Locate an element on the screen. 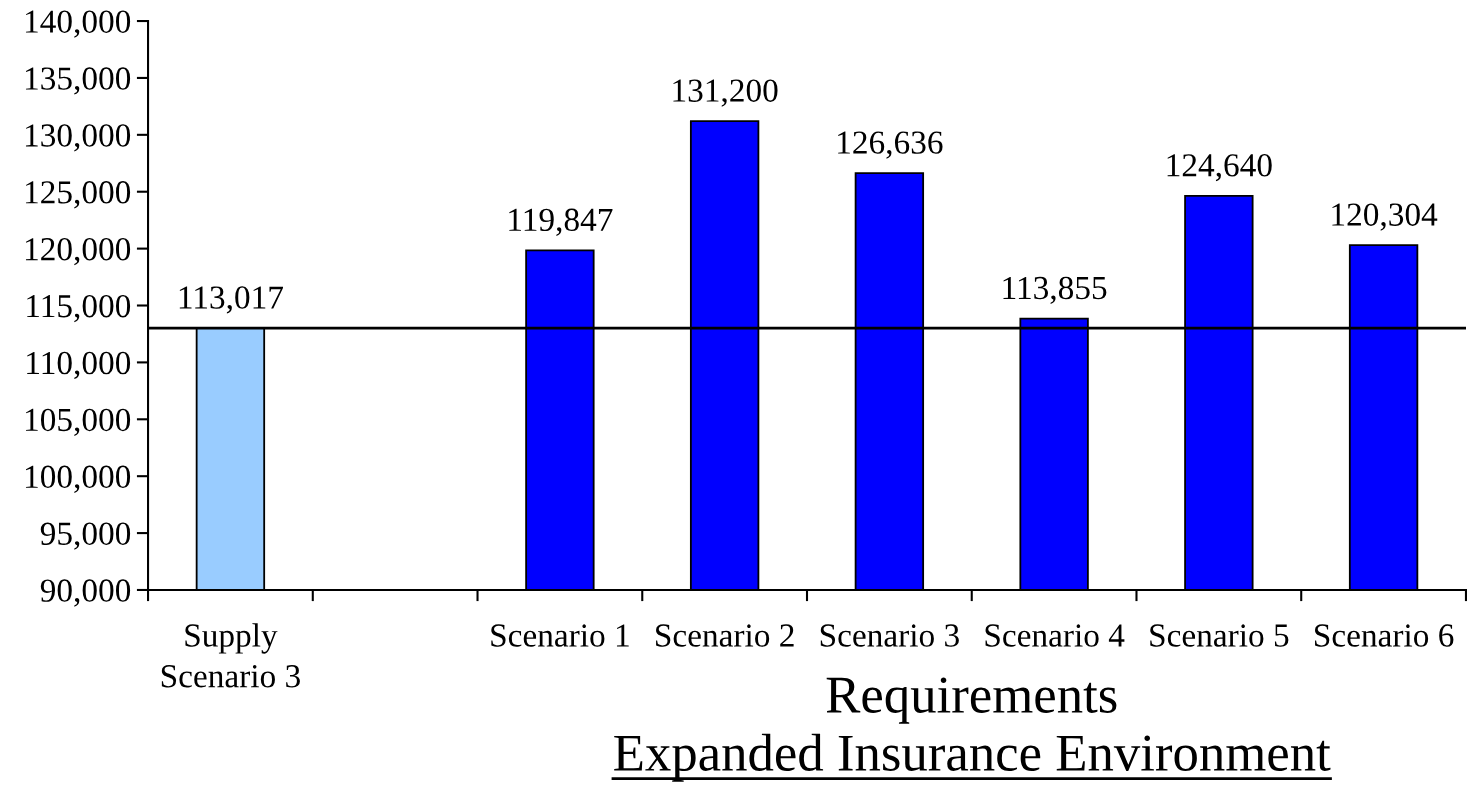 Image resolution: width=1476 pixels, height=788 pixels. data-label: 113,855 is located at coordinates (1055, 290).